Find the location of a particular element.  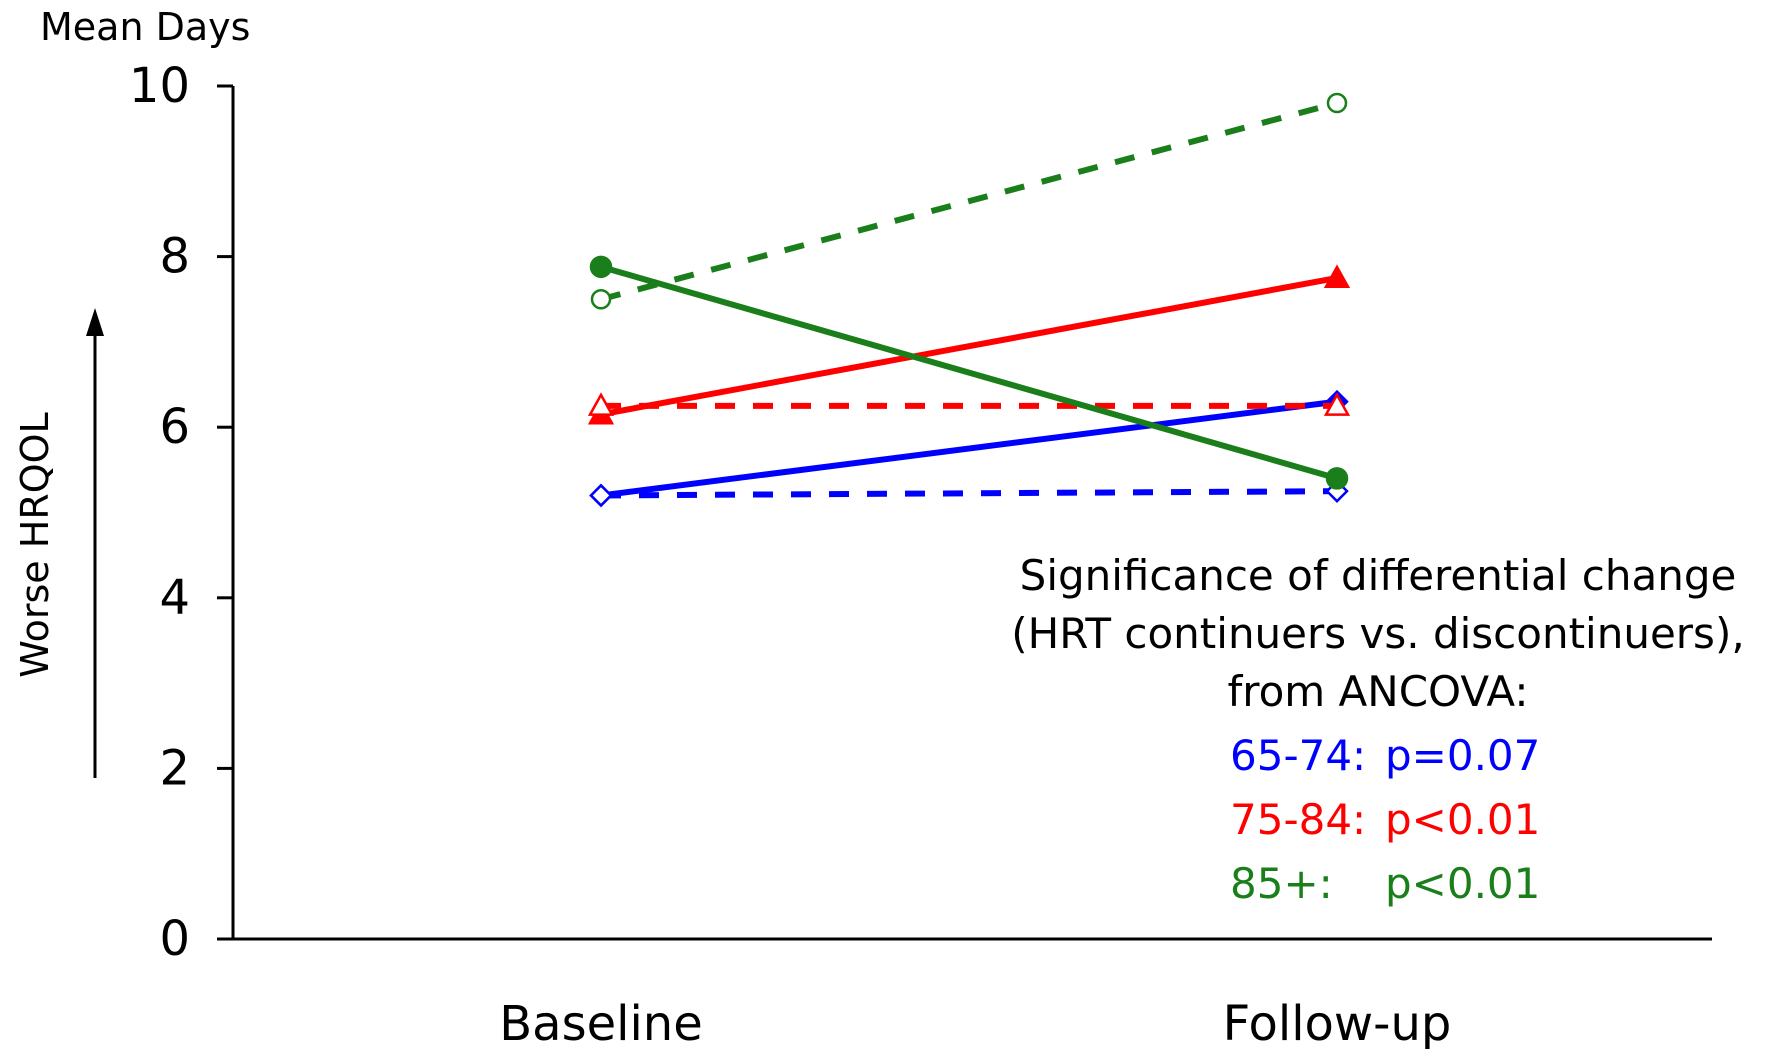

x-tick-labels: Baseline Follow-up is located at coordinates (975, 1022).